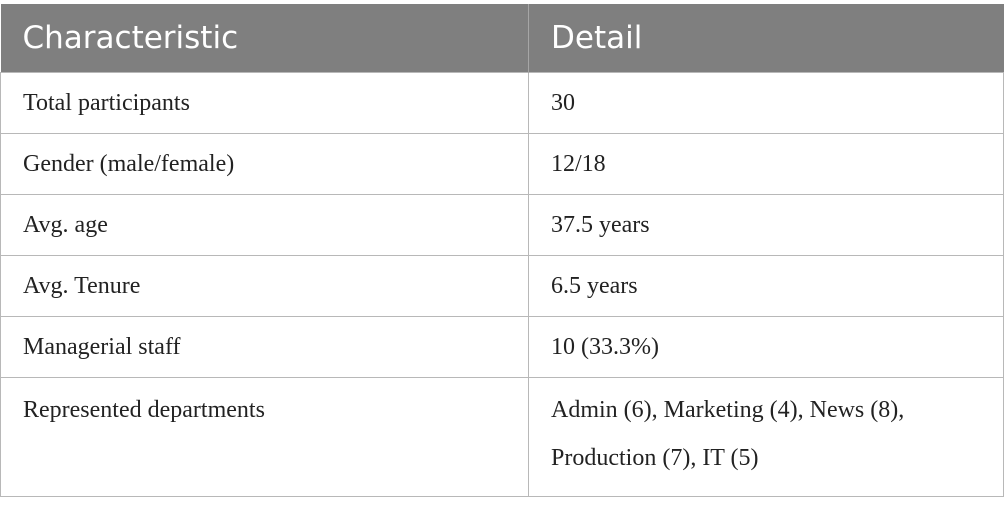 The width and height of the screenshot is (1004, 510). Describe the element at coordinates (766, 286) in the screenshot. I see `cell-detail: 6.5 years` at that location.